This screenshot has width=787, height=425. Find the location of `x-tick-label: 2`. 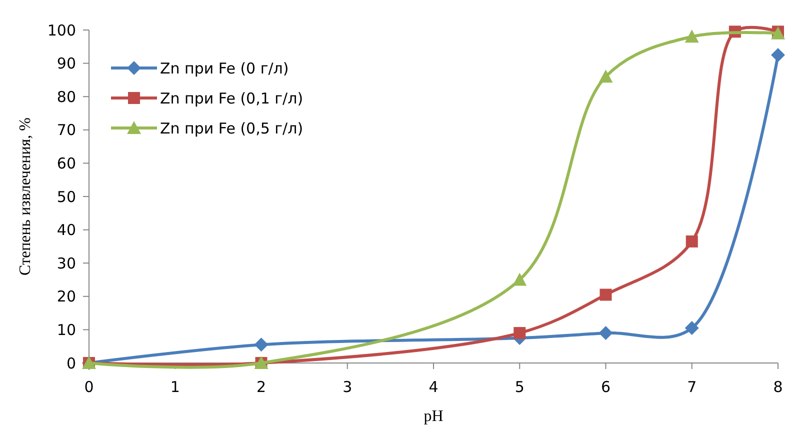

x-tick-label: 2 is located at coordinates (261, 387).